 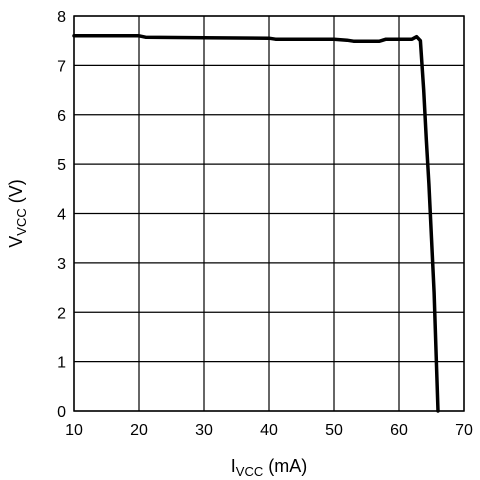 I want to click on y-tick-label: 4, so click(x=61, y=215).